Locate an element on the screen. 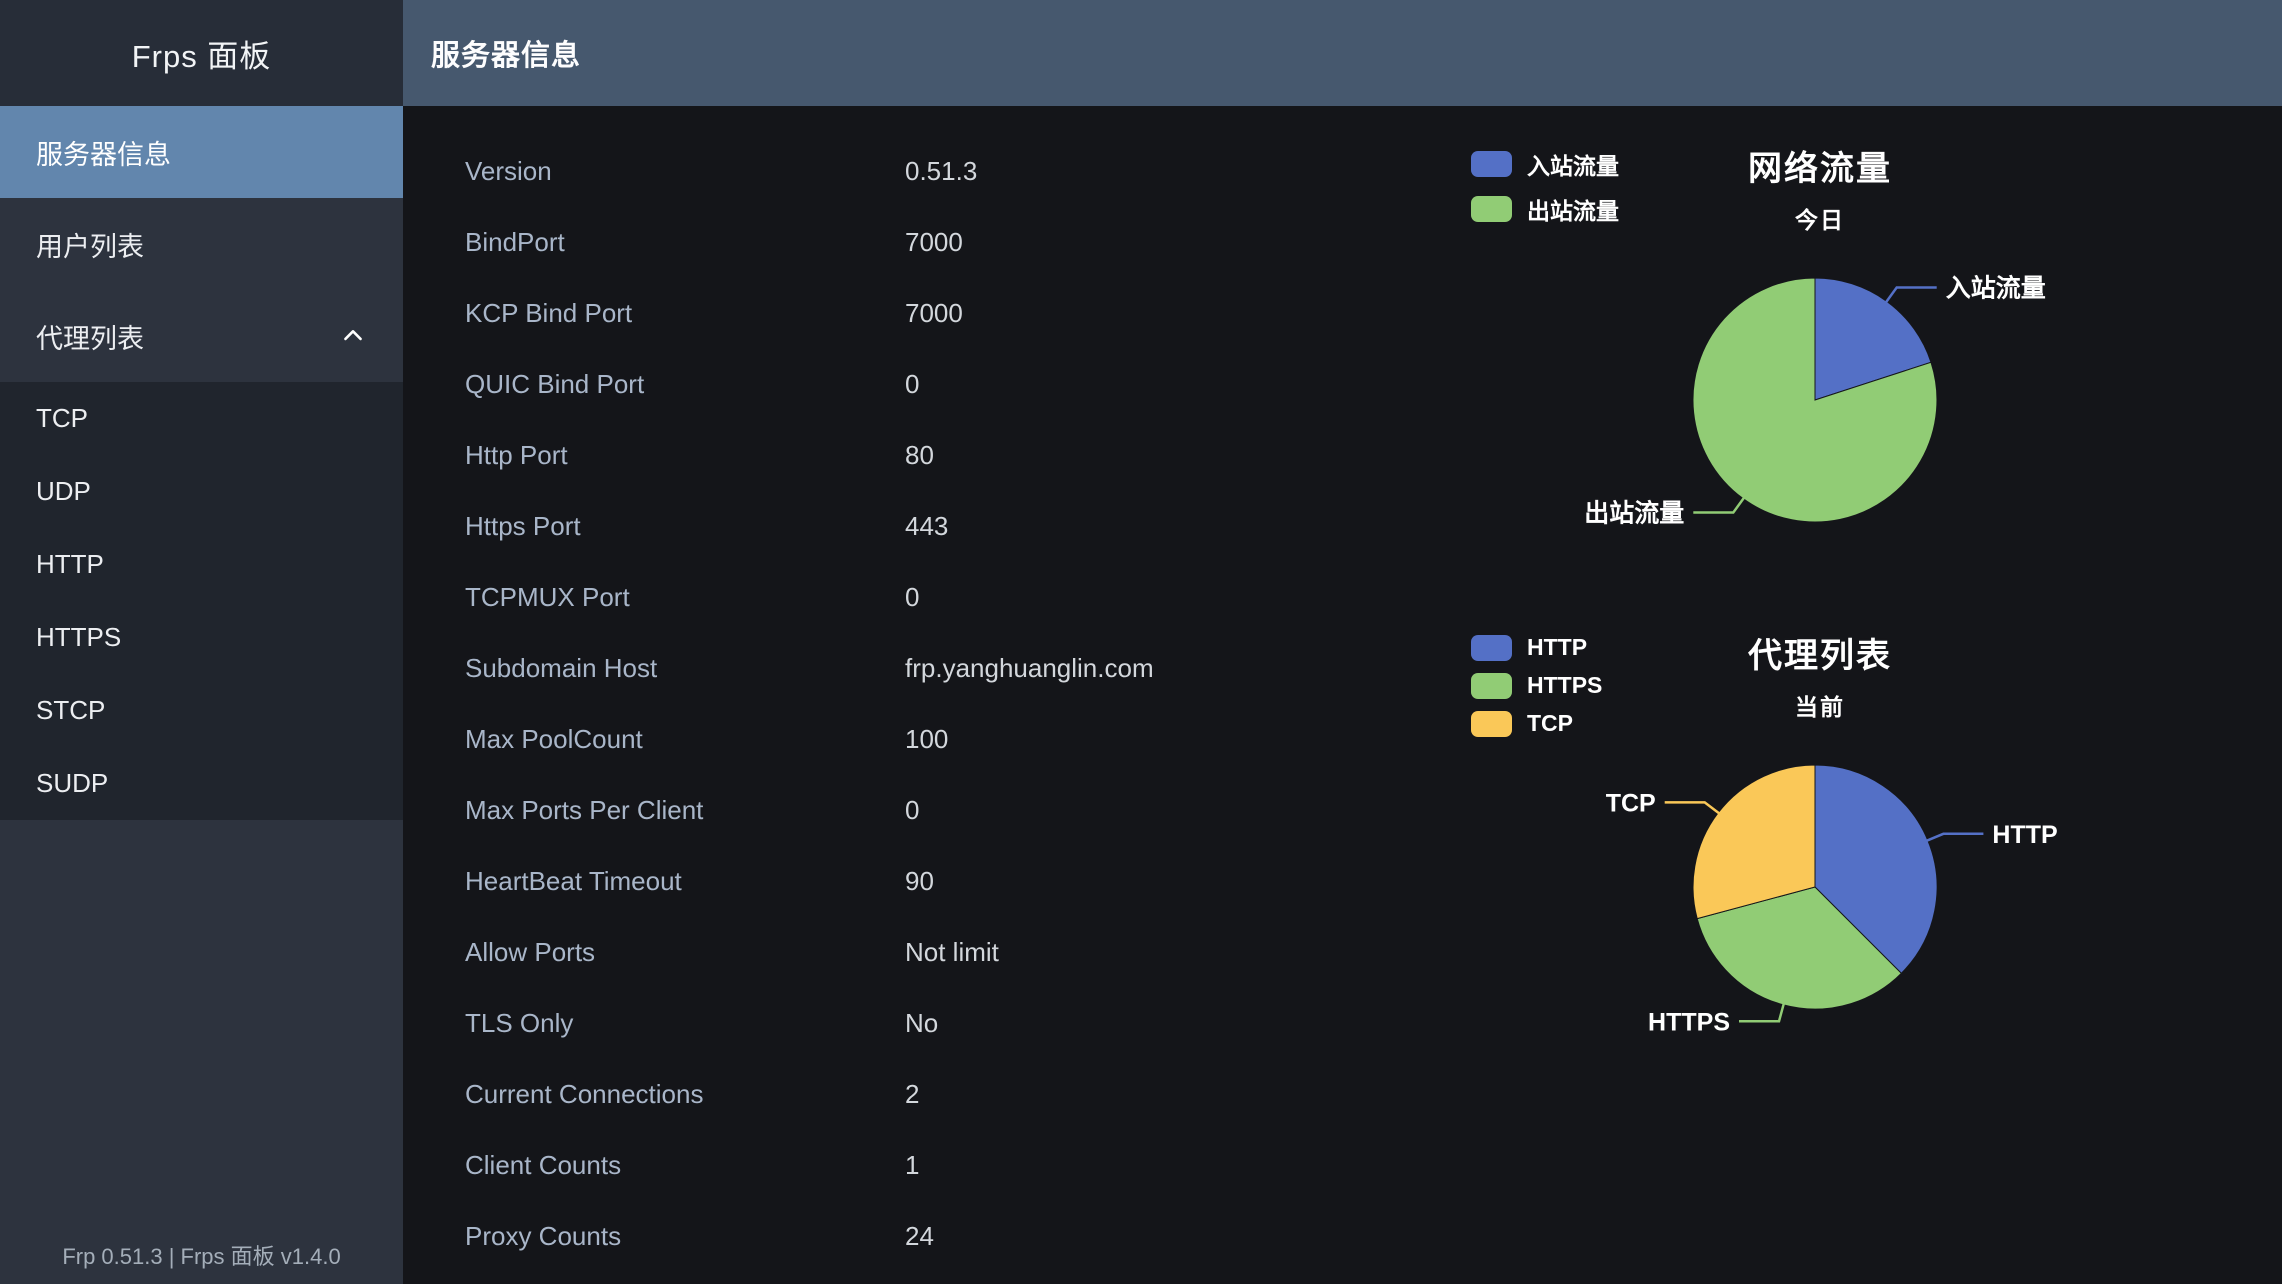 The height and width of the screenshot is (1284, 2282). info-value: 0.51.3 is located at coordinates (941, 171).